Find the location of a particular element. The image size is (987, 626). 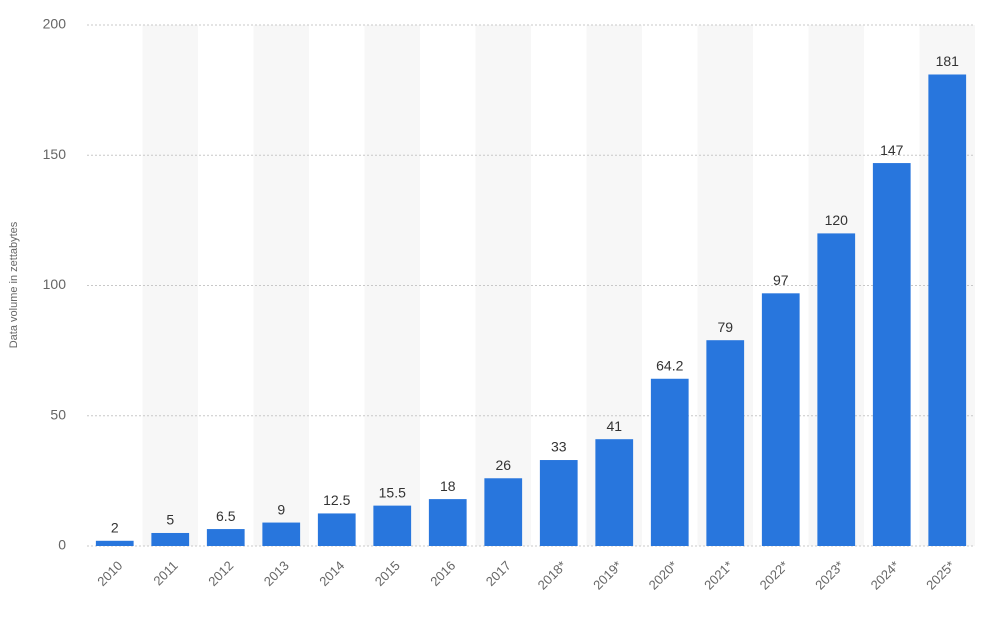

data-label: 64.2 is located at coordinates (669, 365).